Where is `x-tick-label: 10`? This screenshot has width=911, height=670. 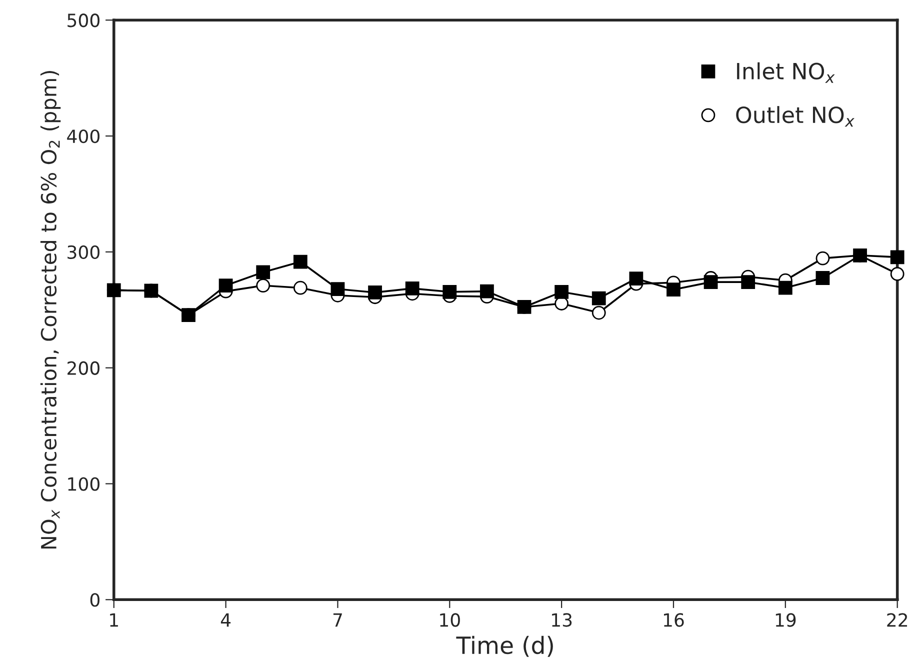 x-tick-label: 10 is located at coordinates (450, 620).